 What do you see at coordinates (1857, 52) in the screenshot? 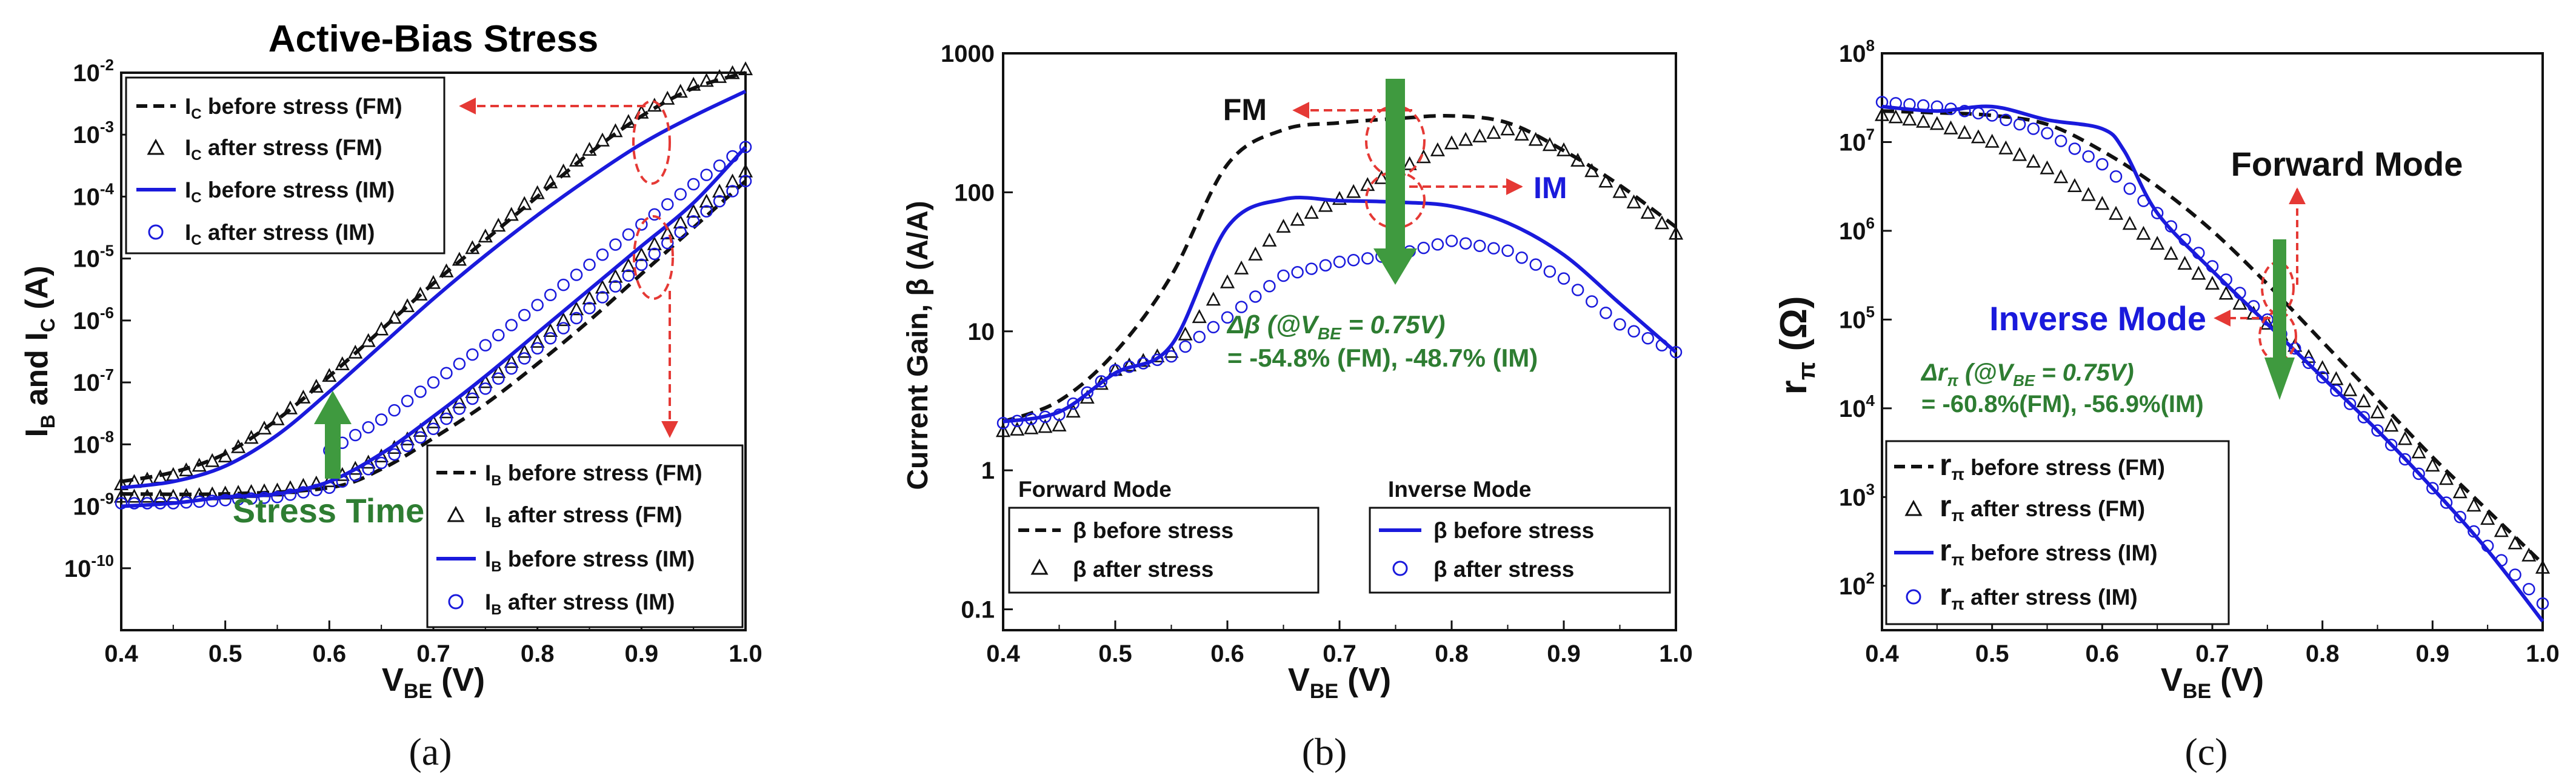
I see `y-tick-label: 10⁸` at bounding box center [1857, 52].